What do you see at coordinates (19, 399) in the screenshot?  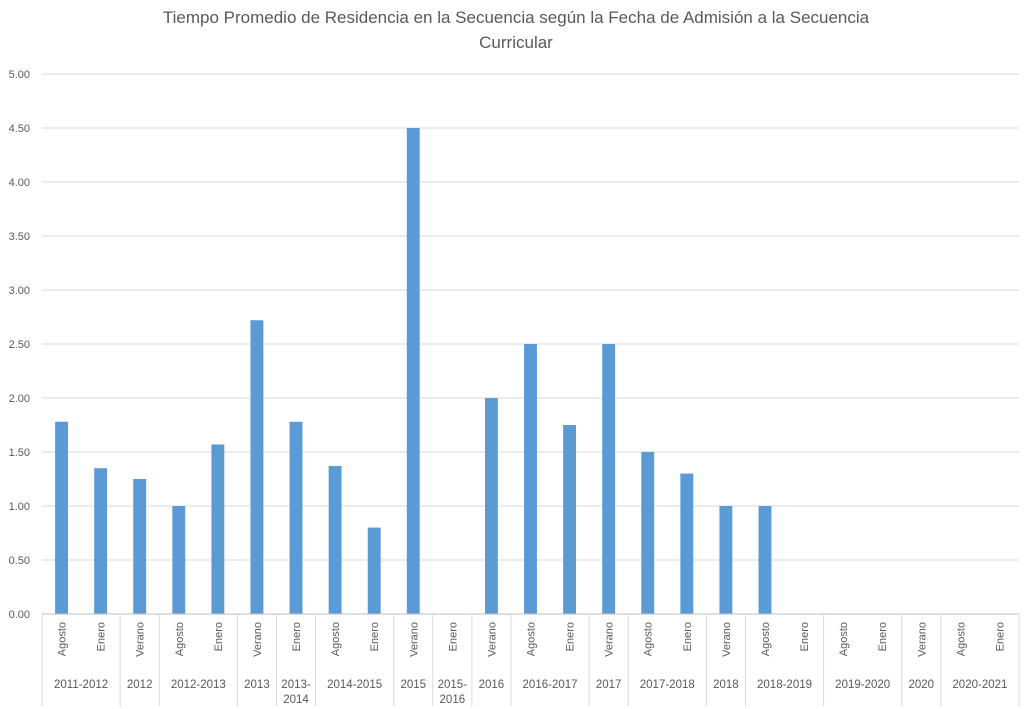 I see `y-tick-label: 2.00` at bounding box center [19, 399].